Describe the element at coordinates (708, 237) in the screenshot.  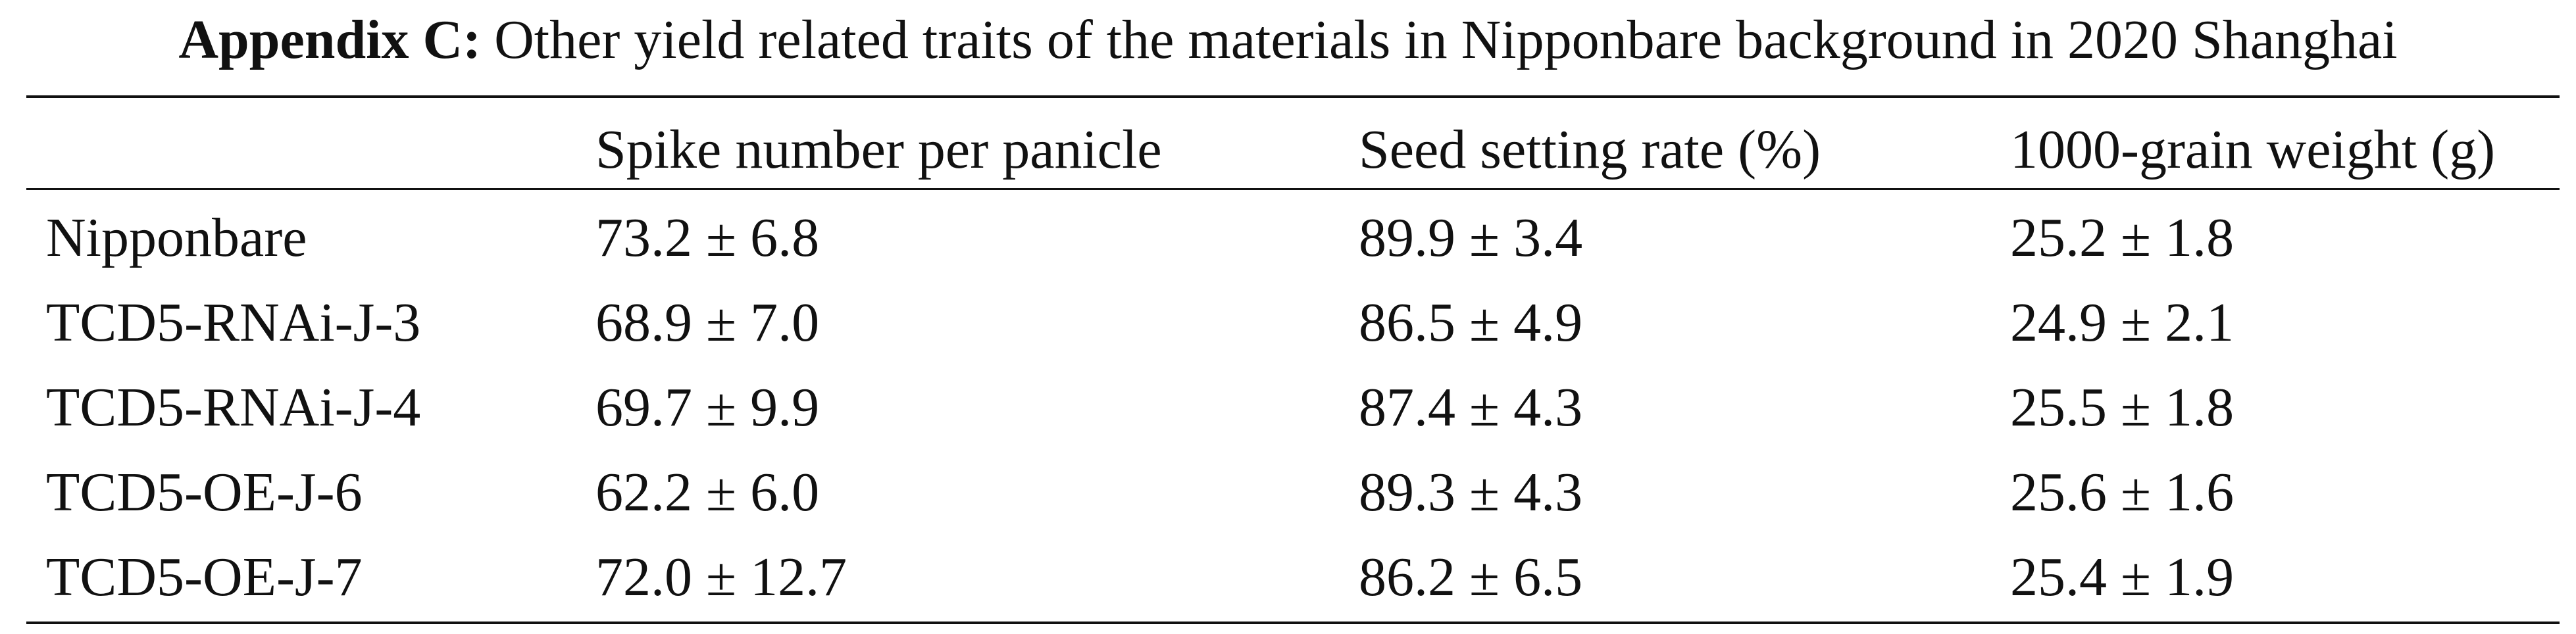
I see `data-cell: 73.2 ± 6.8` at that location.